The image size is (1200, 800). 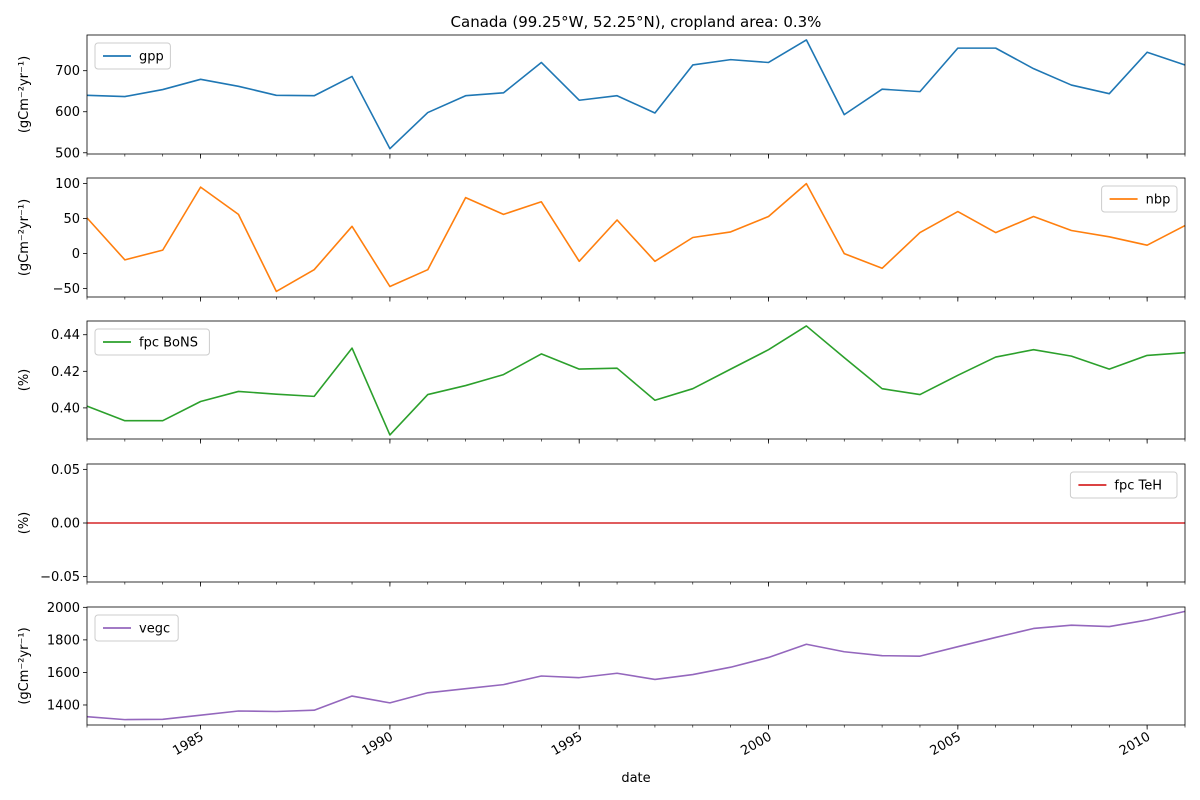 I want to click on y-tick-label: 0.00, so click(x=65, y=524).